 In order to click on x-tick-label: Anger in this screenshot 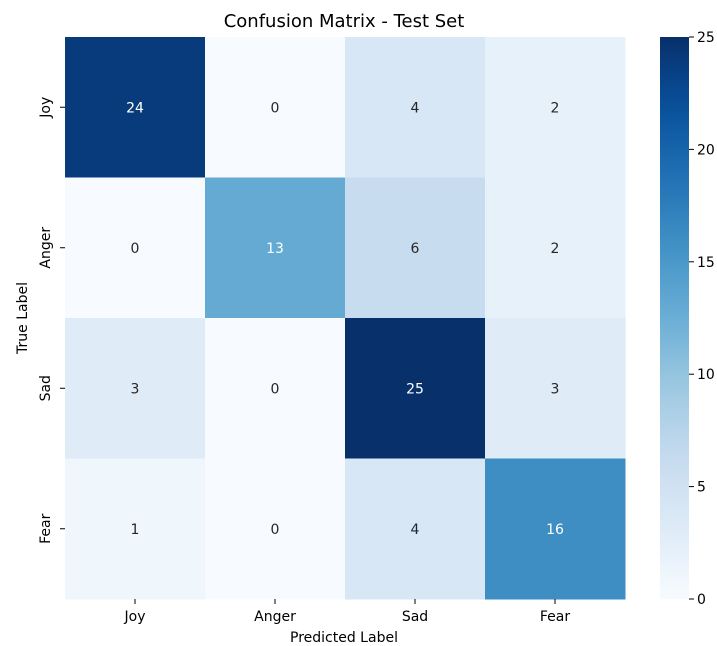, I will do `click(275, 617)`.